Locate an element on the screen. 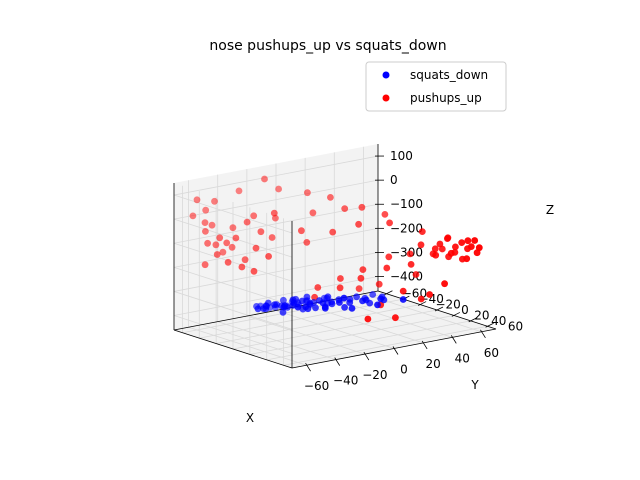 This screenshot has height=480, width=640. floor-left-edge is located at coordinates (233, 349).